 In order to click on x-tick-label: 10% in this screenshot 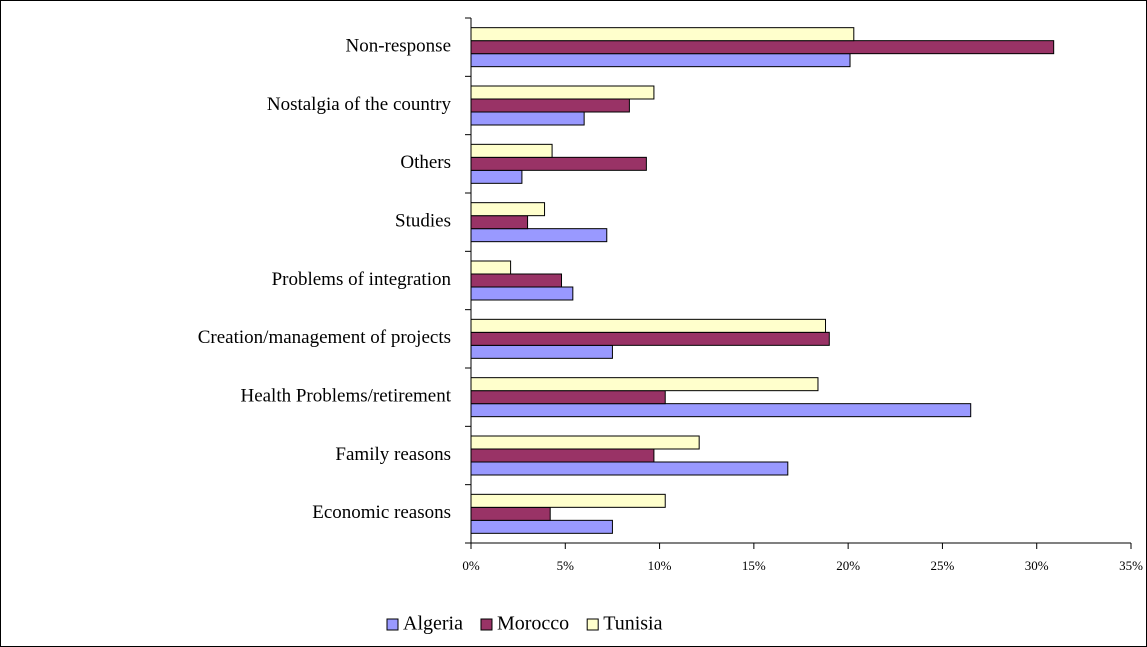, I will do `click(660, 565)`.